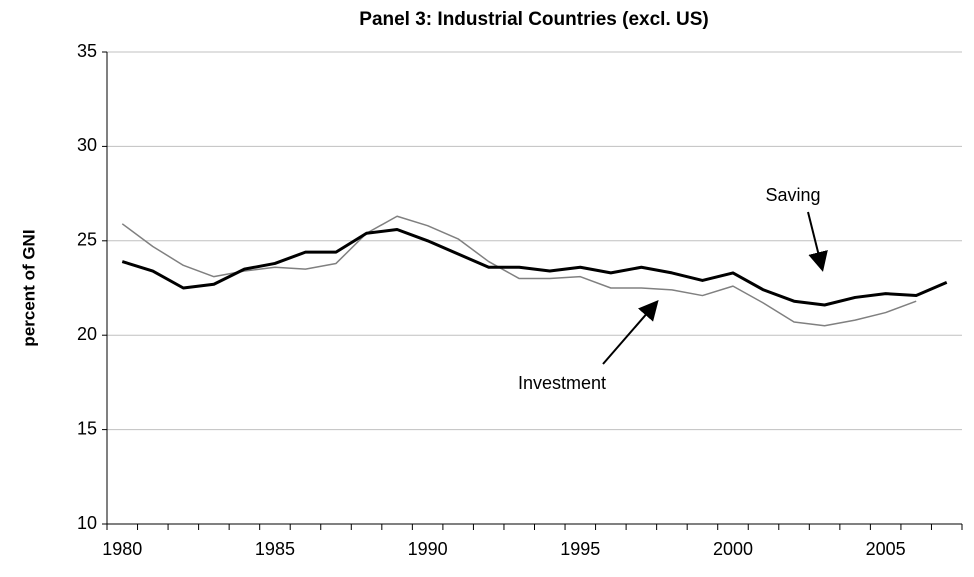 This screenshot has width=974, height=577. Describe the element at coordinates (562, 383) in the screenshot. I see `series-label: Investment` at that location.